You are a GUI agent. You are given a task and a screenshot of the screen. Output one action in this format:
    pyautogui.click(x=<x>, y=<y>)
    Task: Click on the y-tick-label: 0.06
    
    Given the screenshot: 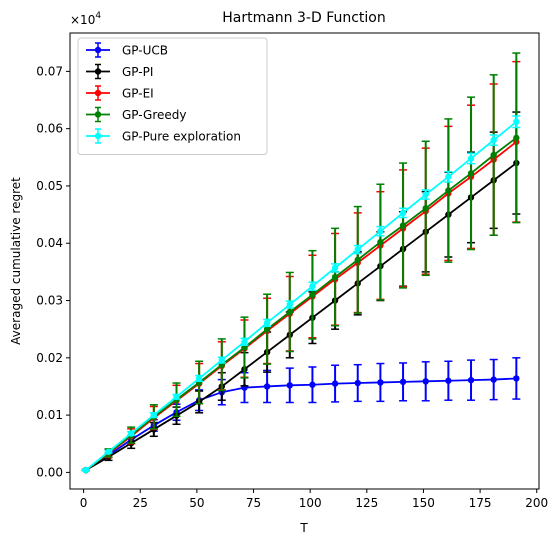 What is the action you would take?
    pyautogui.click(x=49, y=129)
    